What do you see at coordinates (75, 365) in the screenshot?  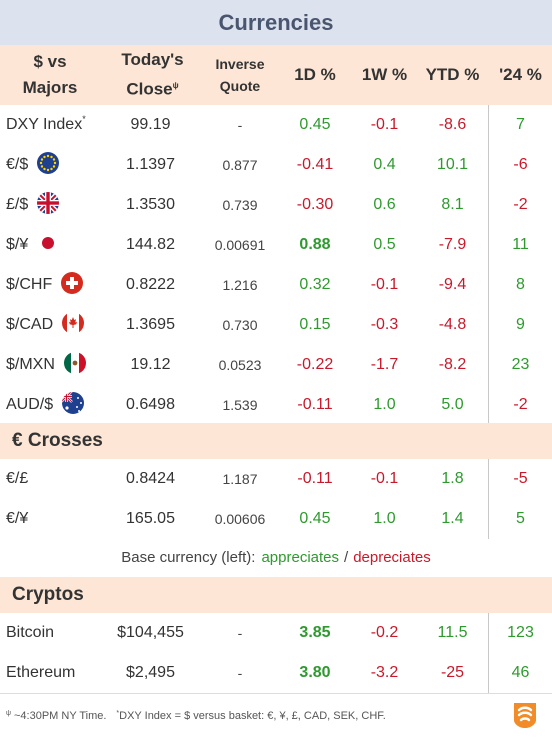 I see `mexico-flag-icon` at bounding box center [75, 365].